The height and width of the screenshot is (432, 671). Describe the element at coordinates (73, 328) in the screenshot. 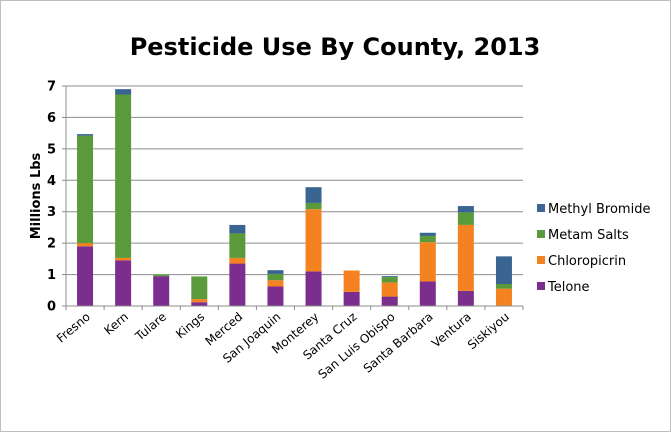

I see `x-category-label: Fresno` at that location.